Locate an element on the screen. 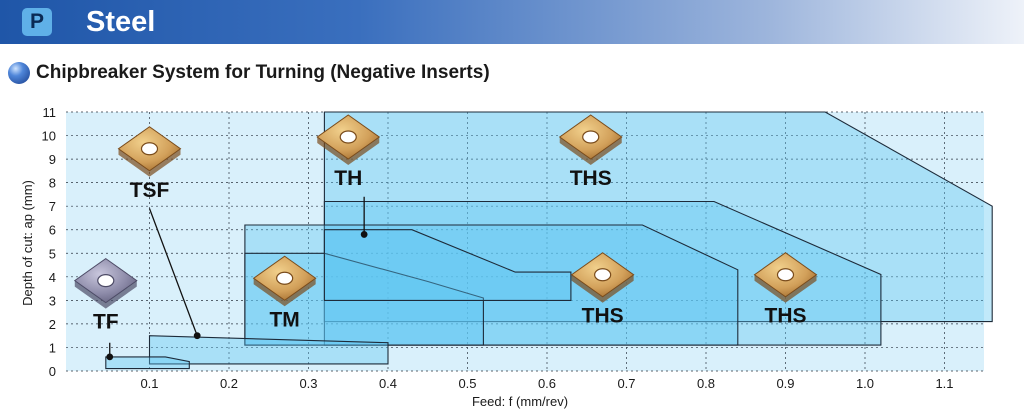 The width and height of the screenshot is (1024, 414). label-th: TH is located at coordinates (348, 178).